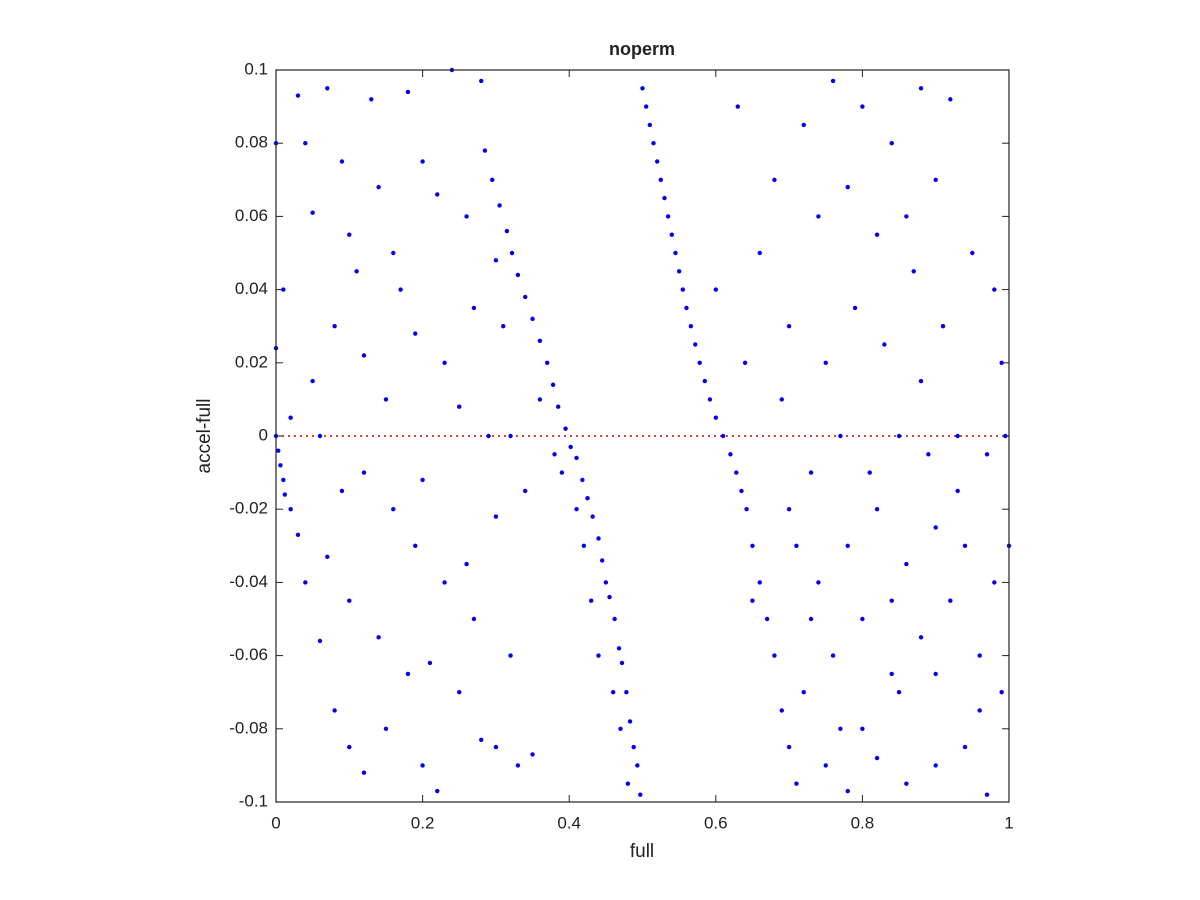  I want to click on chart-title: noperm, so click(642, 49).